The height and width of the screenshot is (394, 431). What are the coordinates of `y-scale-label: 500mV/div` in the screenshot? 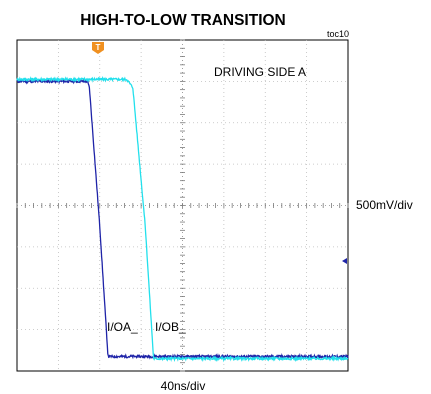 It's located at (384, 205).